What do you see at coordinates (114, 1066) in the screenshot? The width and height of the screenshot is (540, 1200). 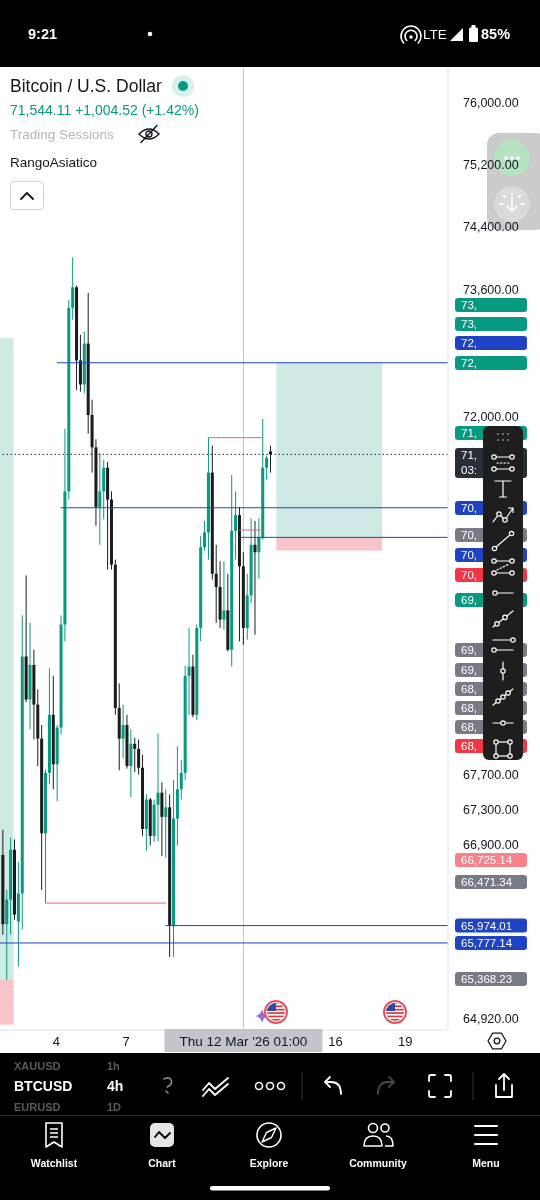 I see `text: 1h` at bounding box center [114, 1066].